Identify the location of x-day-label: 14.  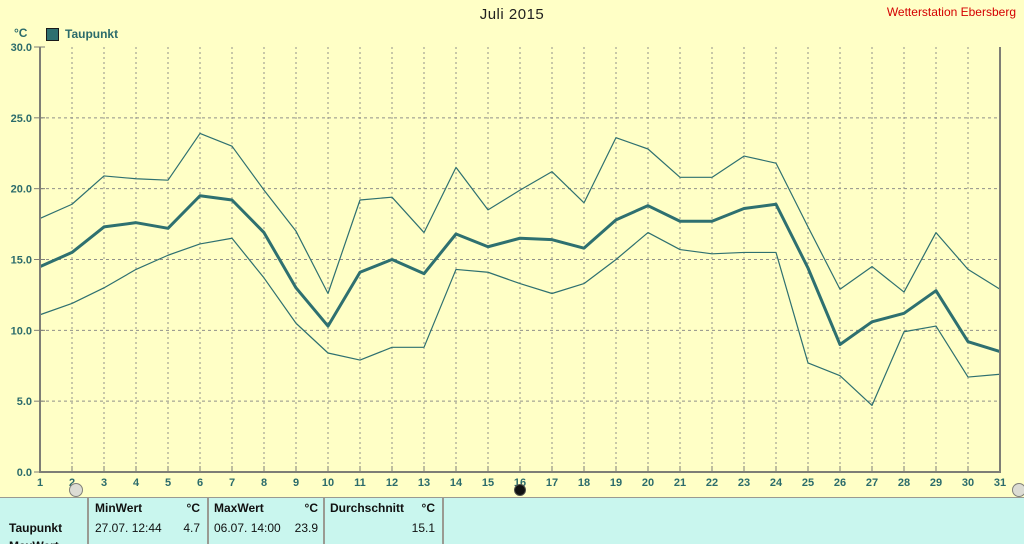
(456, 483).